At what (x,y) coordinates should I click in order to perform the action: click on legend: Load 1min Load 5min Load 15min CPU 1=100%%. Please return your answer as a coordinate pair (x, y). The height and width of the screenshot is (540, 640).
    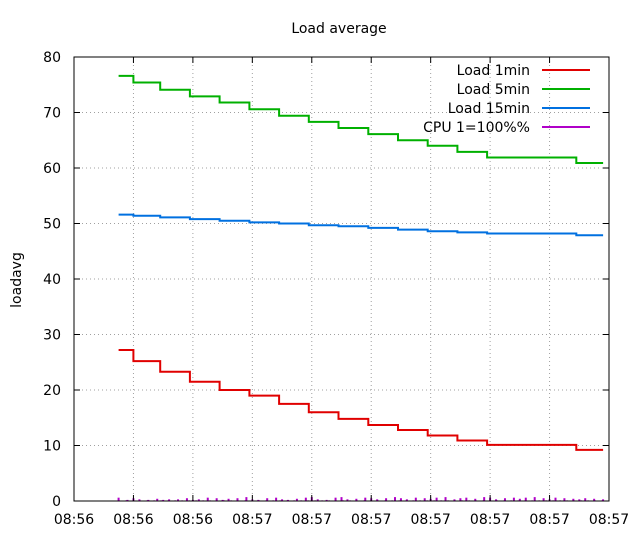
    Looking at the image, I should click on (506, 99).